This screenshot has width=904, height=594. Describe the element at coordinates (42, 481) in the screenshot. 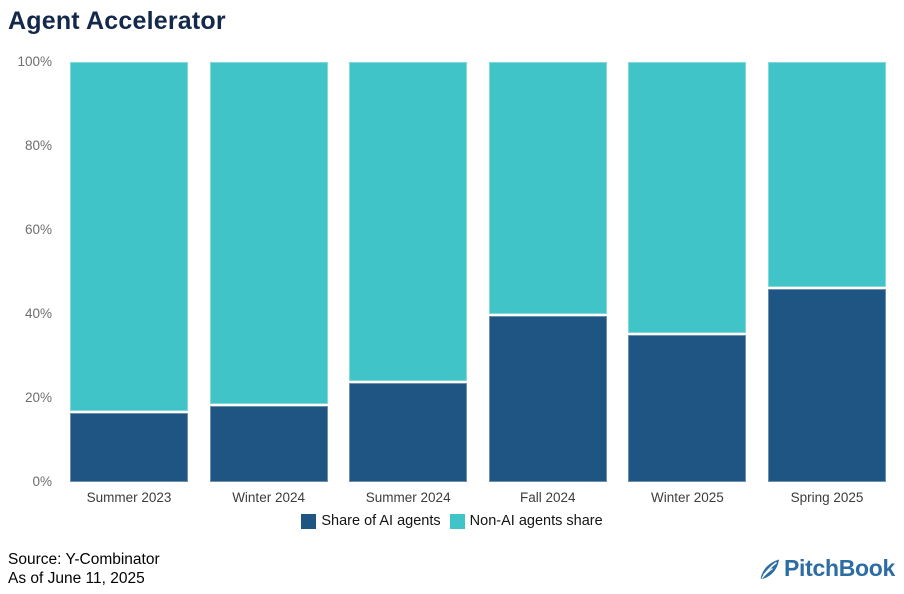

I see `y-tick-label: 0%` at that location.